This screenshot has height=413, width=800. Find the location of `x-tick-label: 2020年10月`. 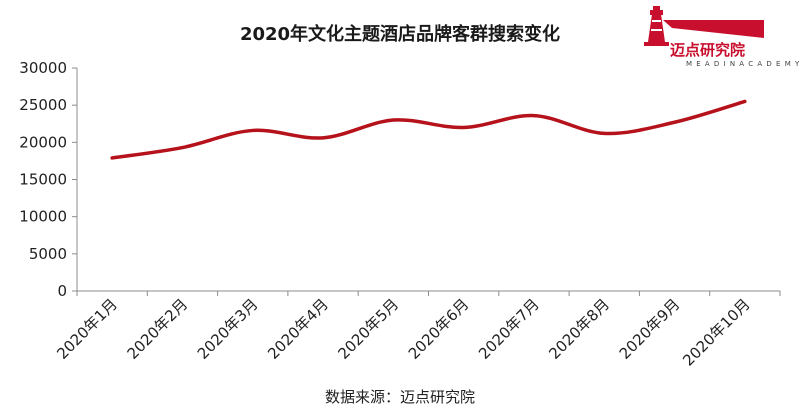

x-tick-label: 2020年10月 is located at coordinates (716, 332).